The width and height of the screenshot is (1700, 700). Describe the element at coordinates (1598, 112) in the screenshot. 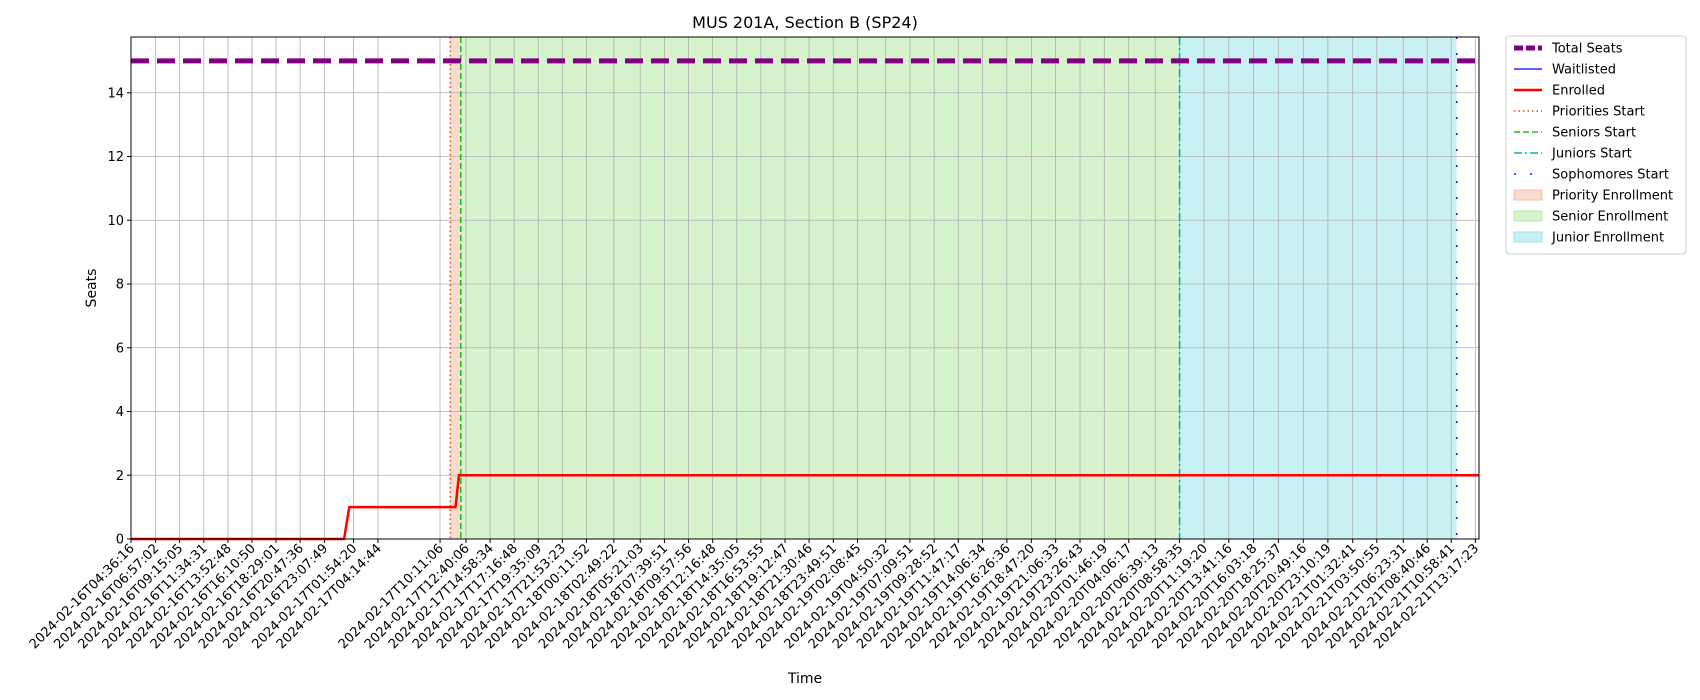

I see `legend-label-priorities-start: Priorities Start` at that location.